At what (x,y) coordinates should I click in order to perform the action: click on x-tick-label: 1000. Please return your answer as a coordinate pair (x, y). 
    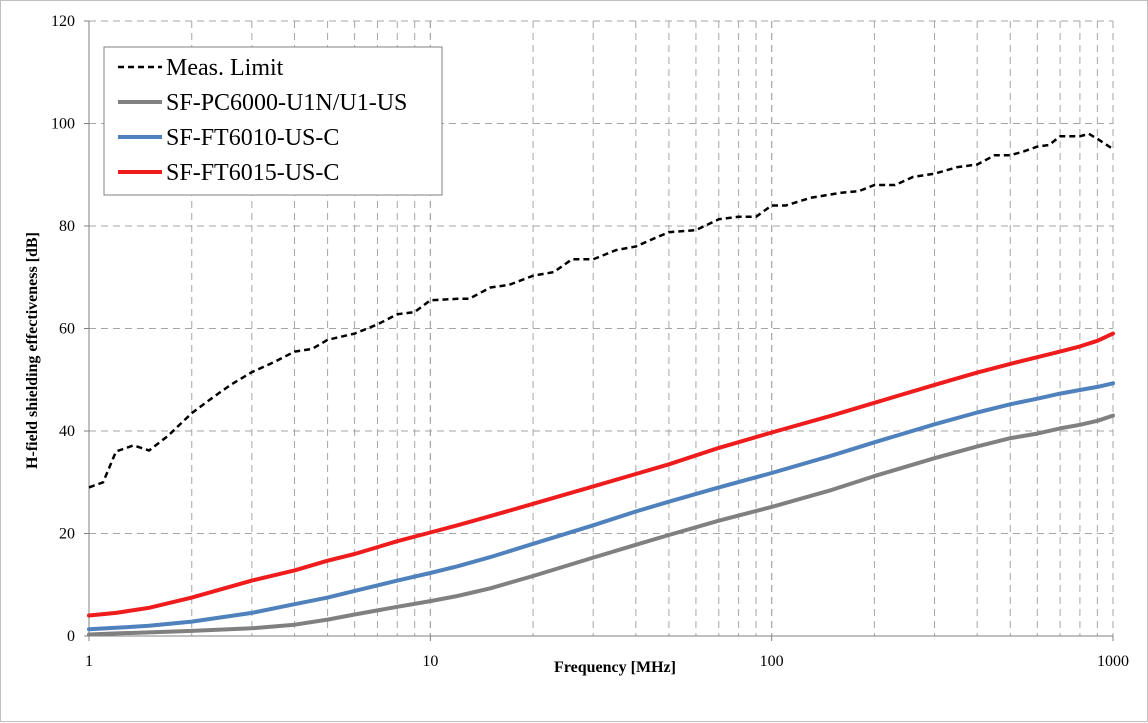
    Looking at the image, I should click on (1113, 661).